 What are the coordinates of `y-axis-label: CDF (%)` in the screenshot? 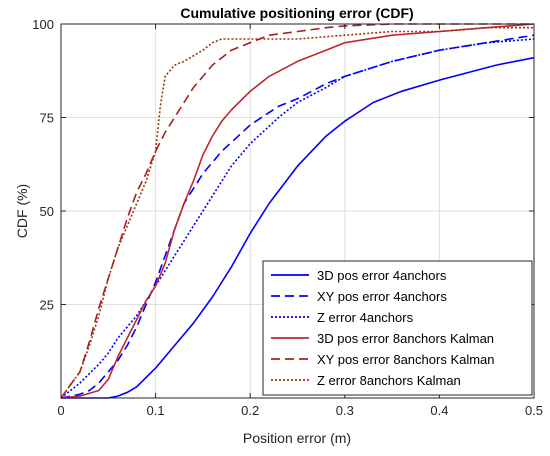 It's located at (22, 211).